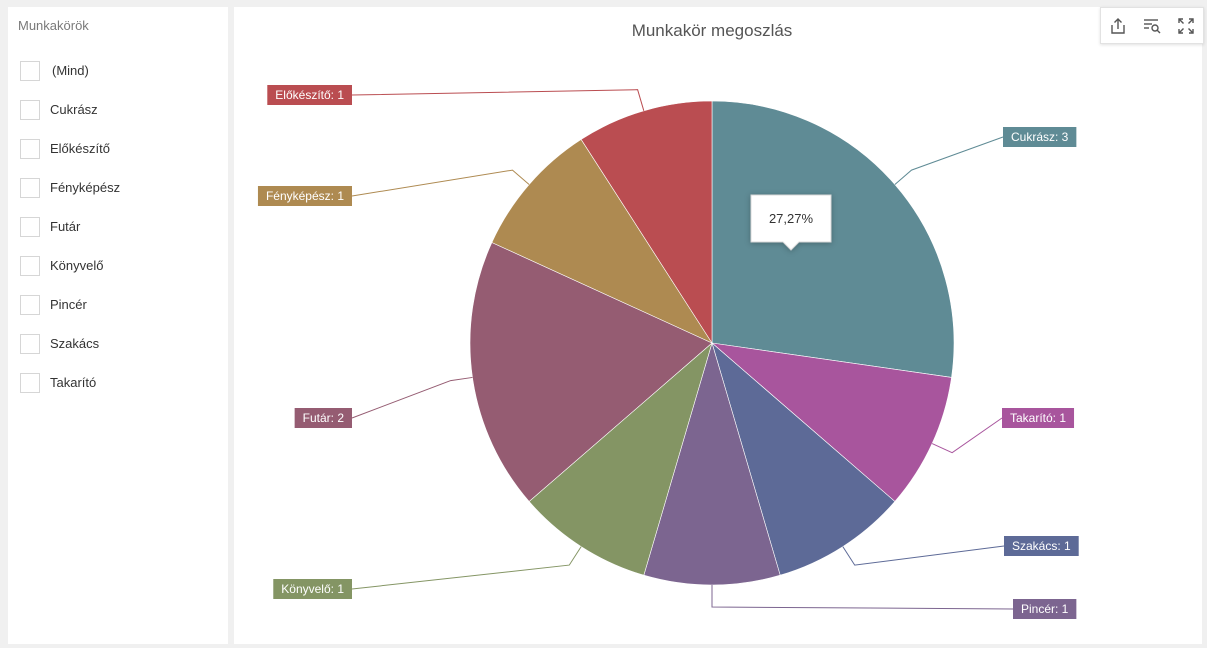  Describe the element at coordinates (85, 187) in the screenshot. I see `filter-label: Fényképész` at that location.